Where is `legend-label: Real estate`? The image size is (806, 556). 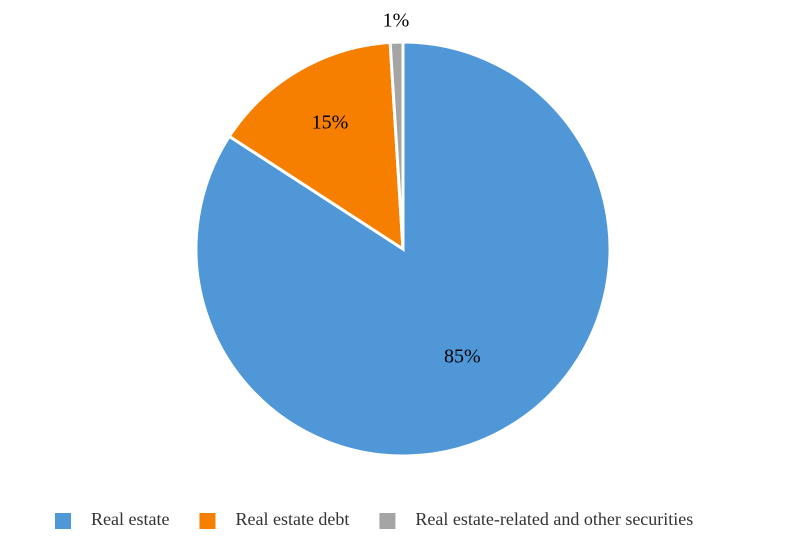
legend-label: Real estate is located at coordinates (130, 519).